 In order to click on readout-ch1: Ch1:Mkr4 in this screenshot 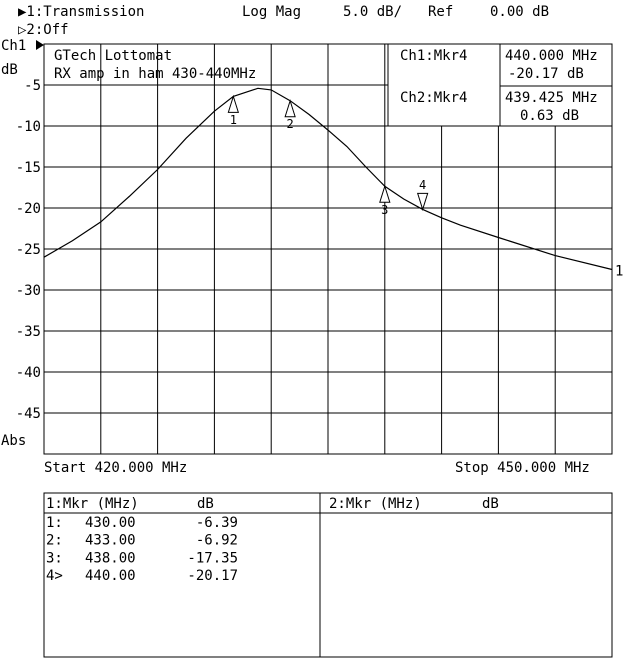, I will do `click(433, 56)`.